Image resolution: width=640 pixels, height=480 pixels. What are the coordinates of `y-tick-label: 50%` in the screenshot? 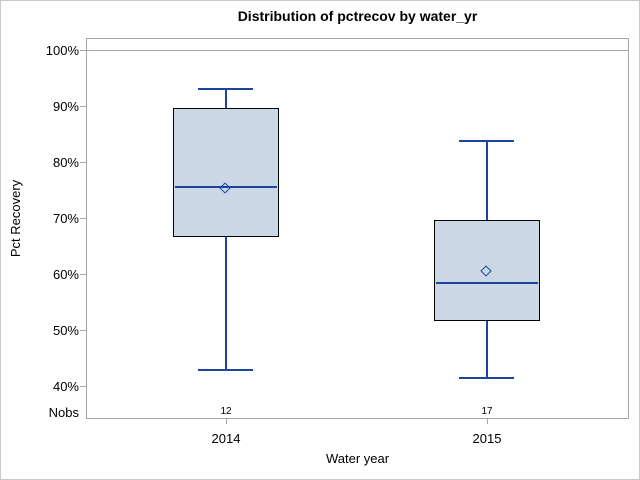 It's located at (65, 330).